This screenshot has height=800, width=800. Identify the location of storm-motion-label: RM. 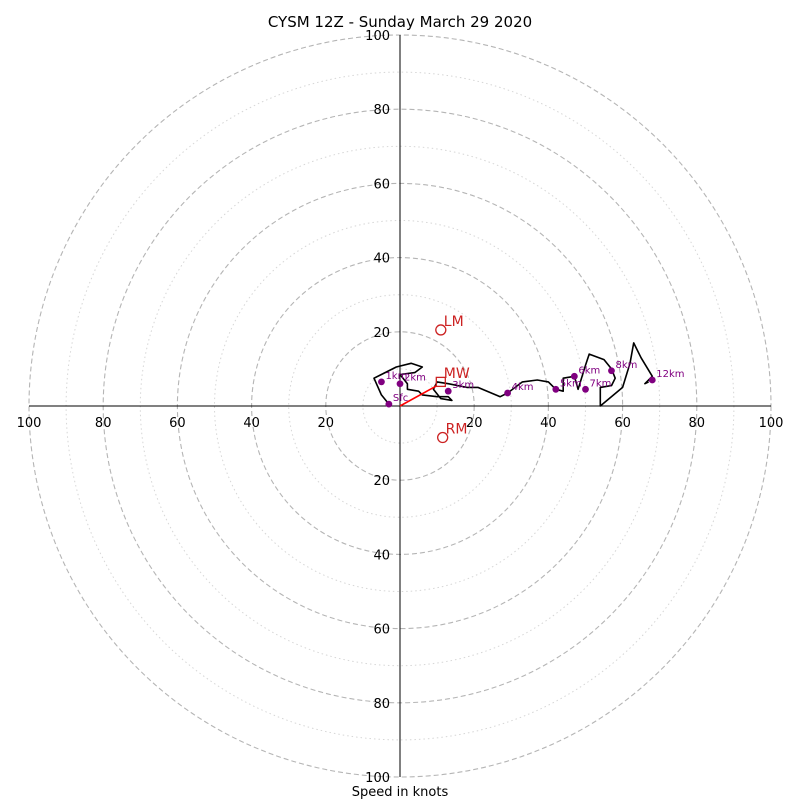
(457, 430).